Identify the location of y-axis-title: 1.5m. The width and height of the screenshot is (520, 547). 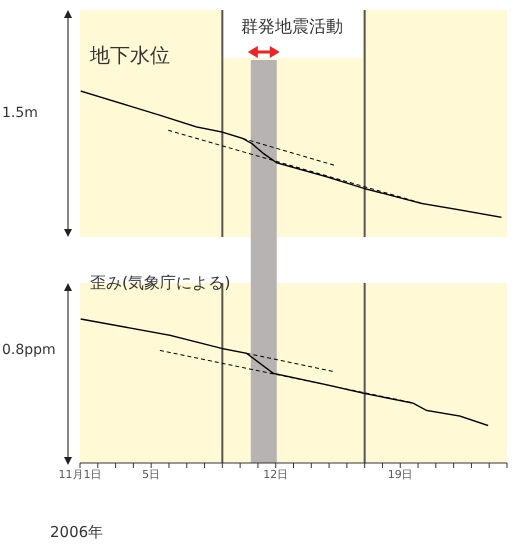
(20, 113).